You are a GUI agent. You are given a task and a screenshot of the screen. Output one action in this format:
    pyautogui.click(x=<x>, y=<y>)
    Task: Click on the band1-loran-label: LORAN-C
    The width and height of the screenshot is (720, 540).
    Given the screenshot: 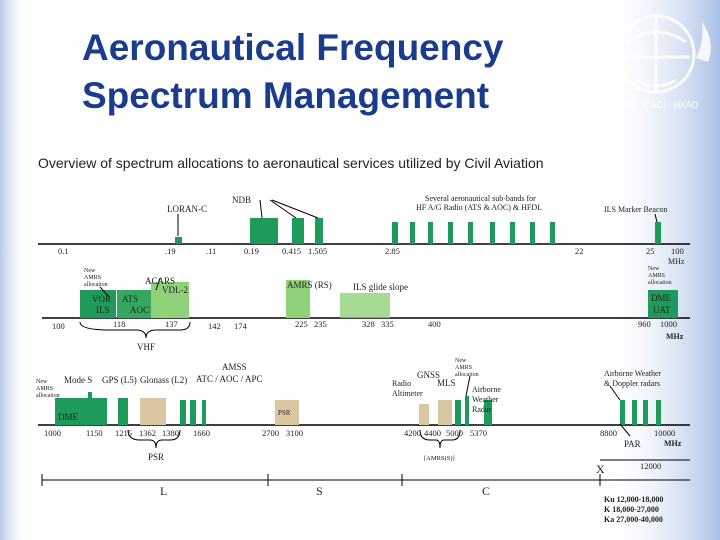 What is the action you would take?
    pyautogui.click(x=187, y=209)
    